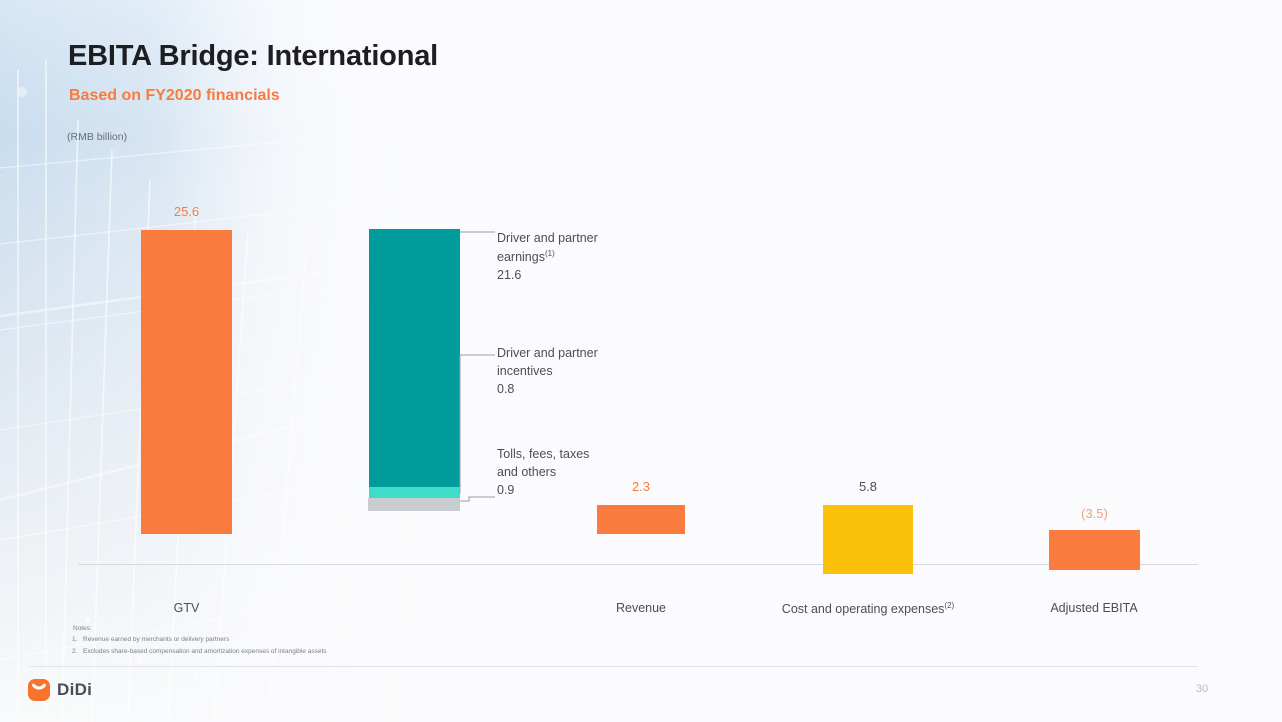 The height and width of the screenshot is (722, 1282). Describe the element at coordinates (539, 471) in the screenshot. I see `callout-tolls-line3: others` at that location.